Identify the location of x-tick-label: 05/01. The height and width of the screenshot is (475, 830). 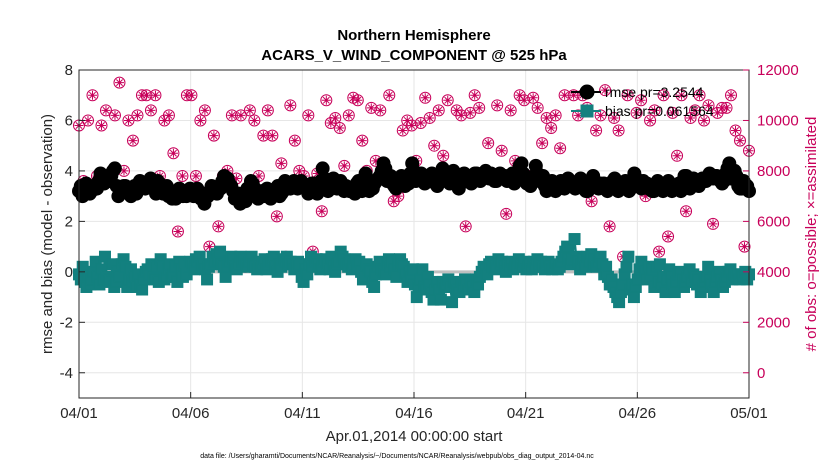
(749, 413).